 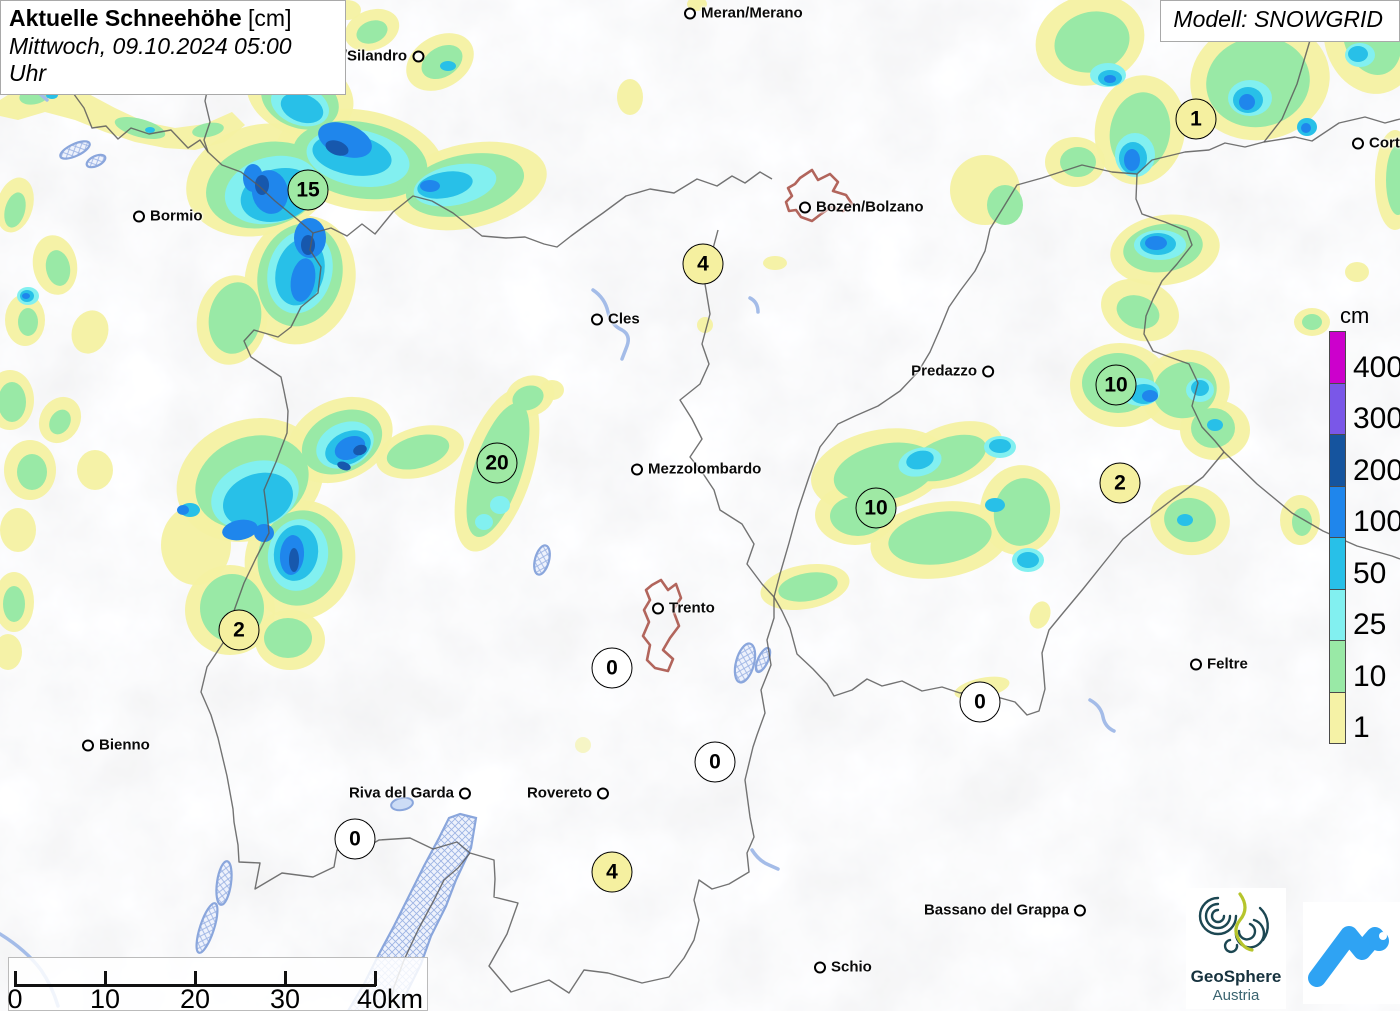 What do you see at coordinates (1376, 418) in the screenshot?
I see `legend-tick-label: 300` at bounding box center [1376, 418].